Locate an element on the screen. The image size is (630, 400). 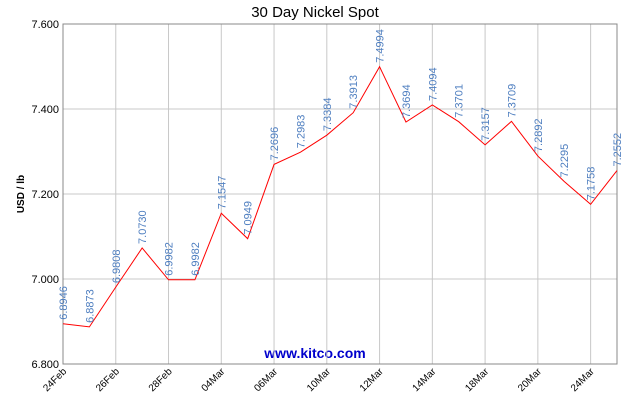
y-tick-label: 7.200 is located at coordinates (45, 195).